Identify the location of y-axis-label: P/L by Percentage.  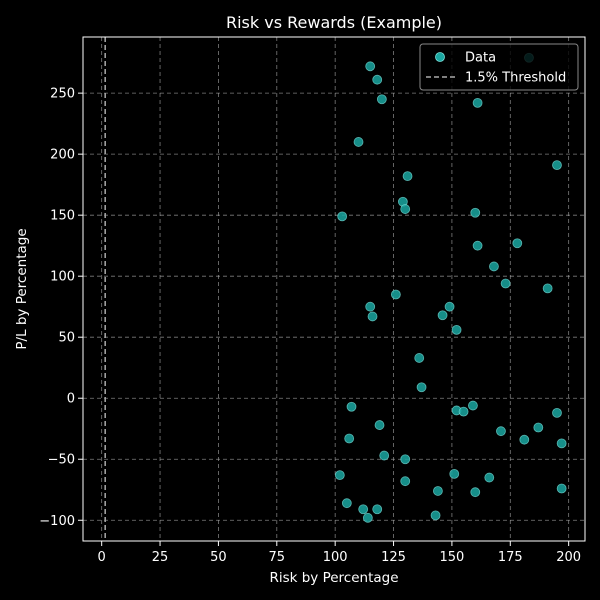
(22, 288).